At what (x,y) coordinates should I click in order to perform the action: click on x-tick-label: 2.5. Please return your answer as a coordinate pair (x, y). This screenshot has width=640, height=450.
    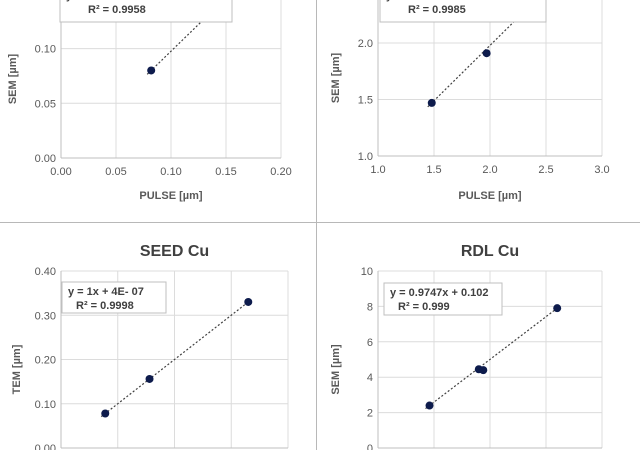
    Looking at the image, I should click on (545, 170).